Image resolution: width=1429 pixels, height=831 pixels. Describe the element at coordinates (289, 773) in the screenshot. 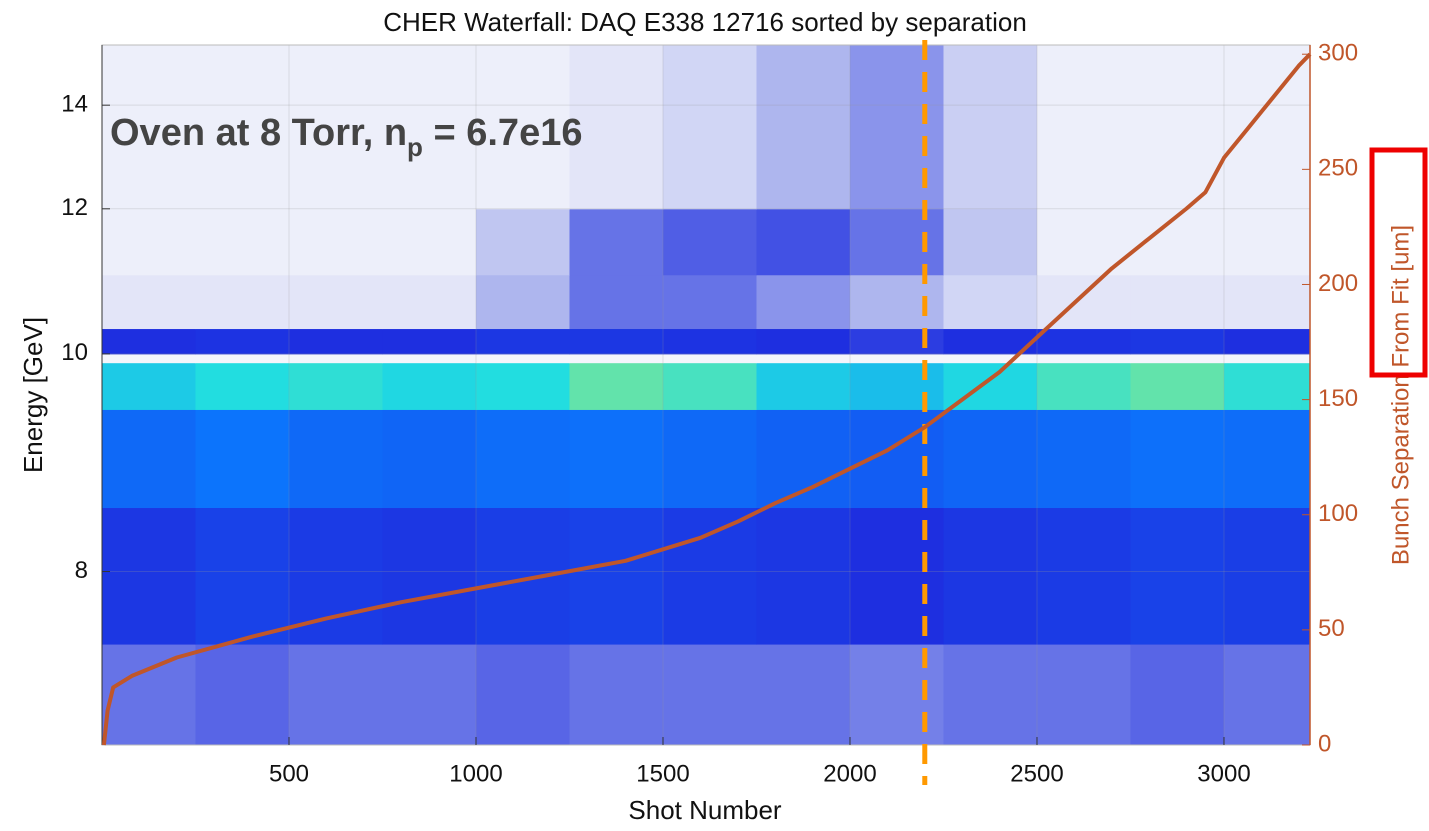

I see `x-tick-label: 500` at that location.